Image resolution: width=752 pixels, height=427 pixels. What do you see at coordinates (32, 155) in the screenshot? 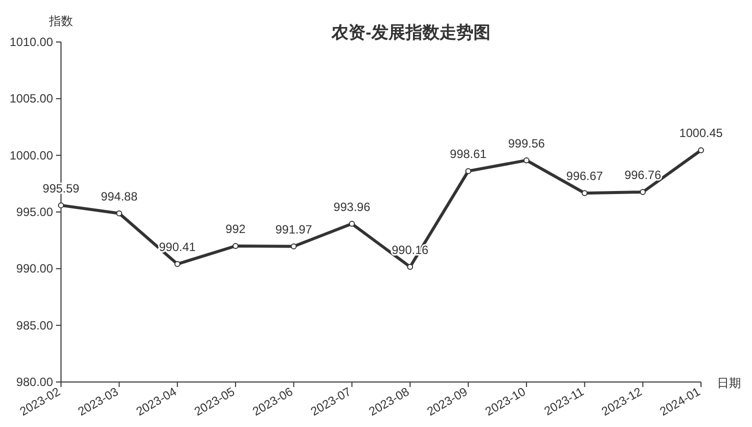
I see `y-tick-label: 1000.00` at bounding box center [32, 155].